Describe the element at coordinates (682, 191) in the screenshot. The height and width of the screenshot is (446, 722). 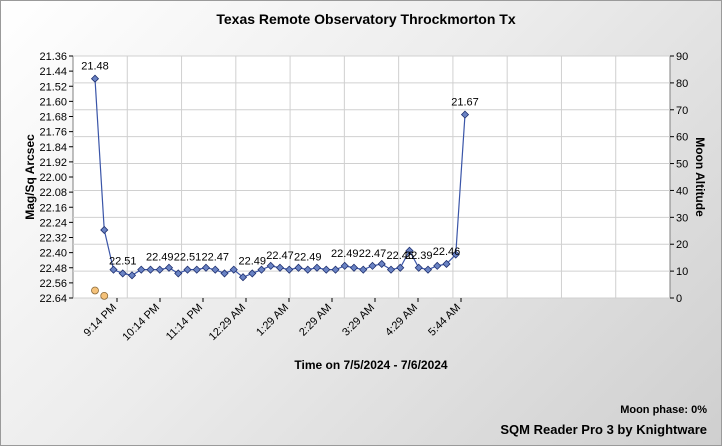
I see `right-tick-label: 40` at that location.